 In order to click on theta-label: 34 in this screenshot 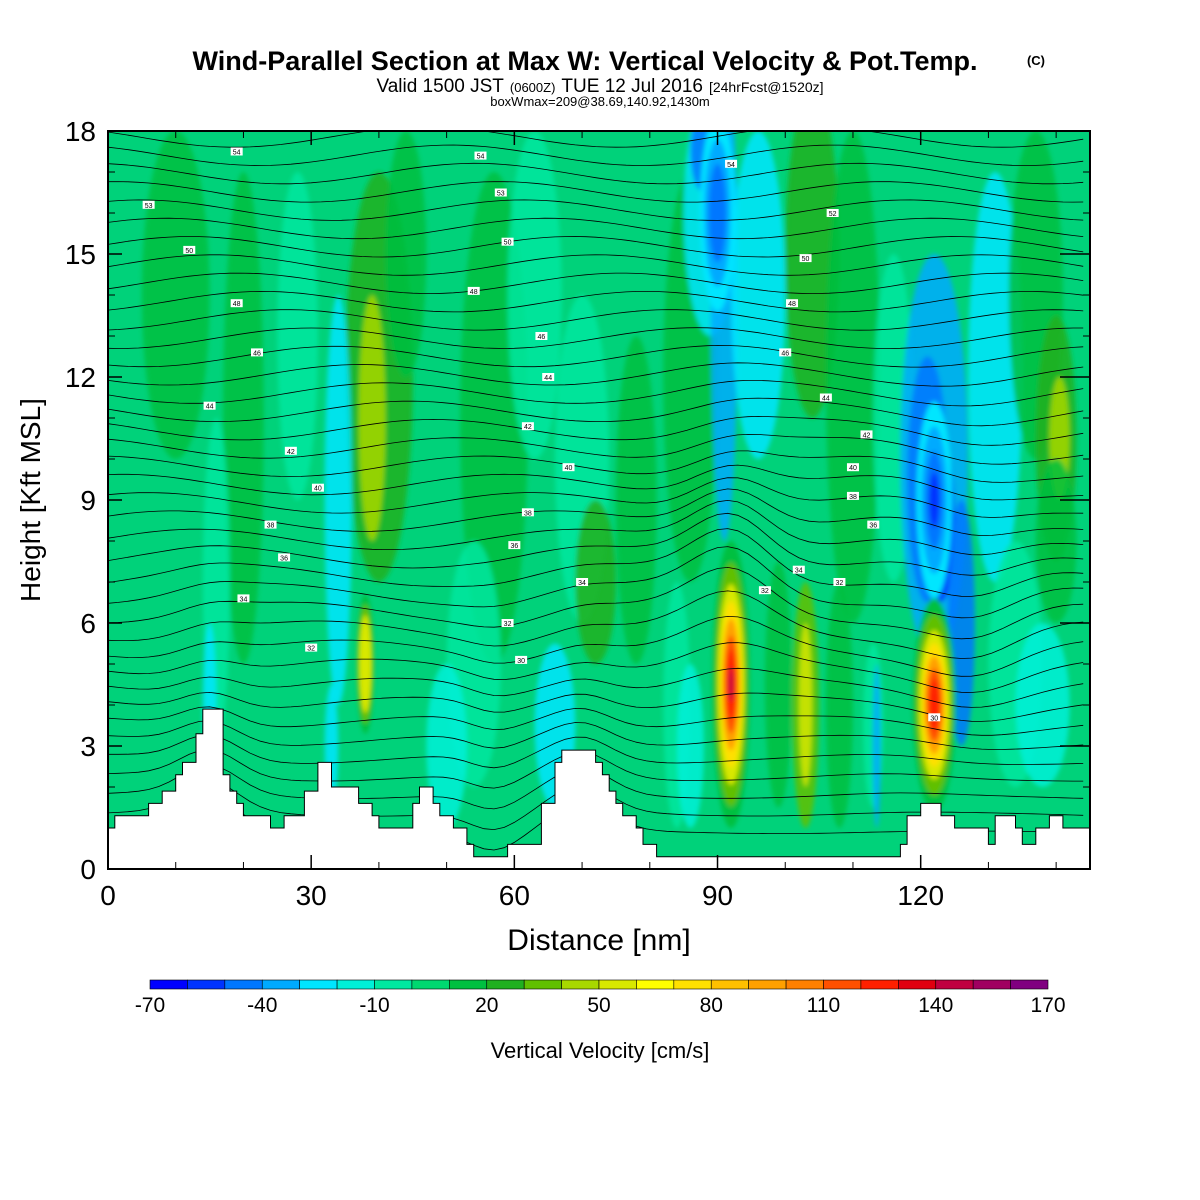, I will do `click(799, 571)`.